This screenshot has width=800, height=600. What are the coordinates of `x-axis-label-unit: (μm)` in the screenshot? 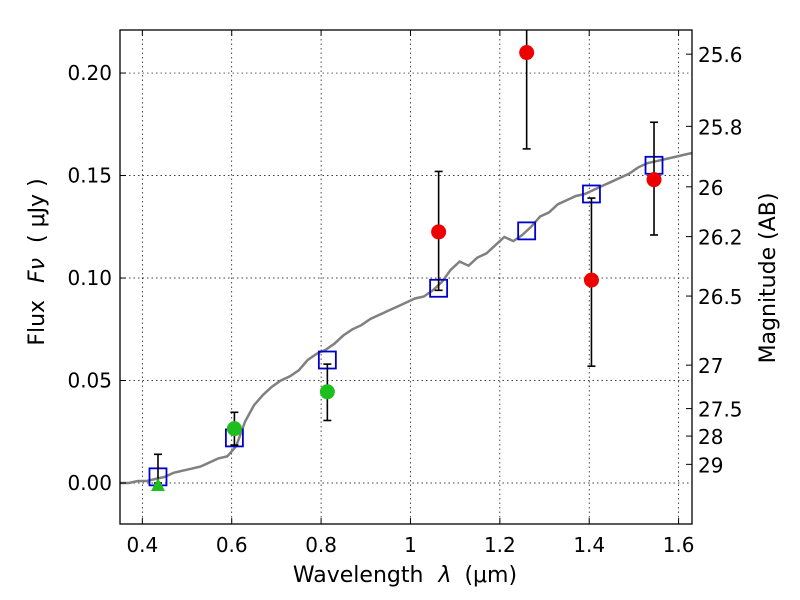 It's located at (490, 575).